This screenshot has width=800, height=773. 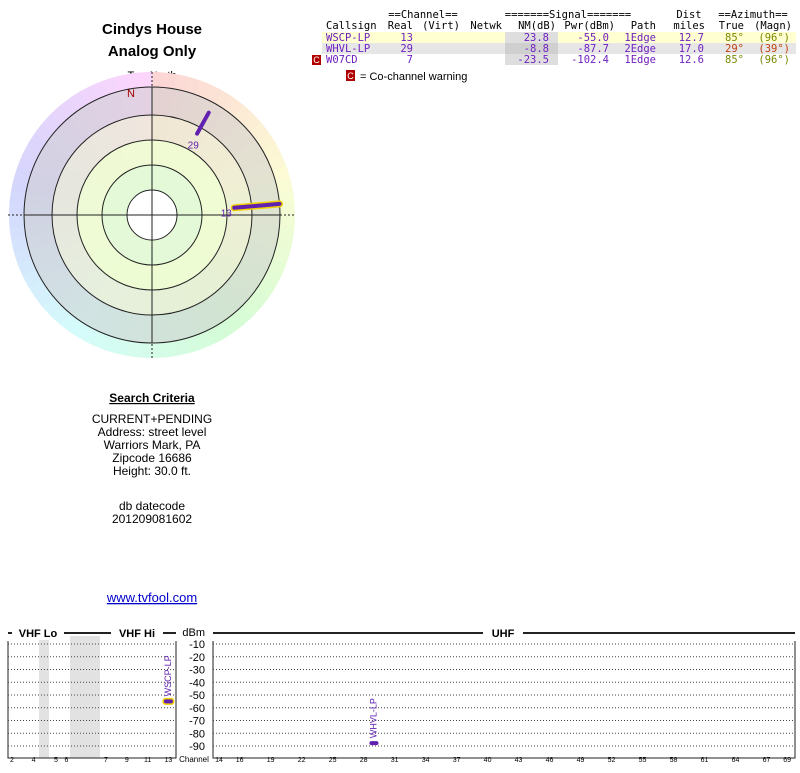 I want to click on station-label: 13, so click(x=227, y=213).